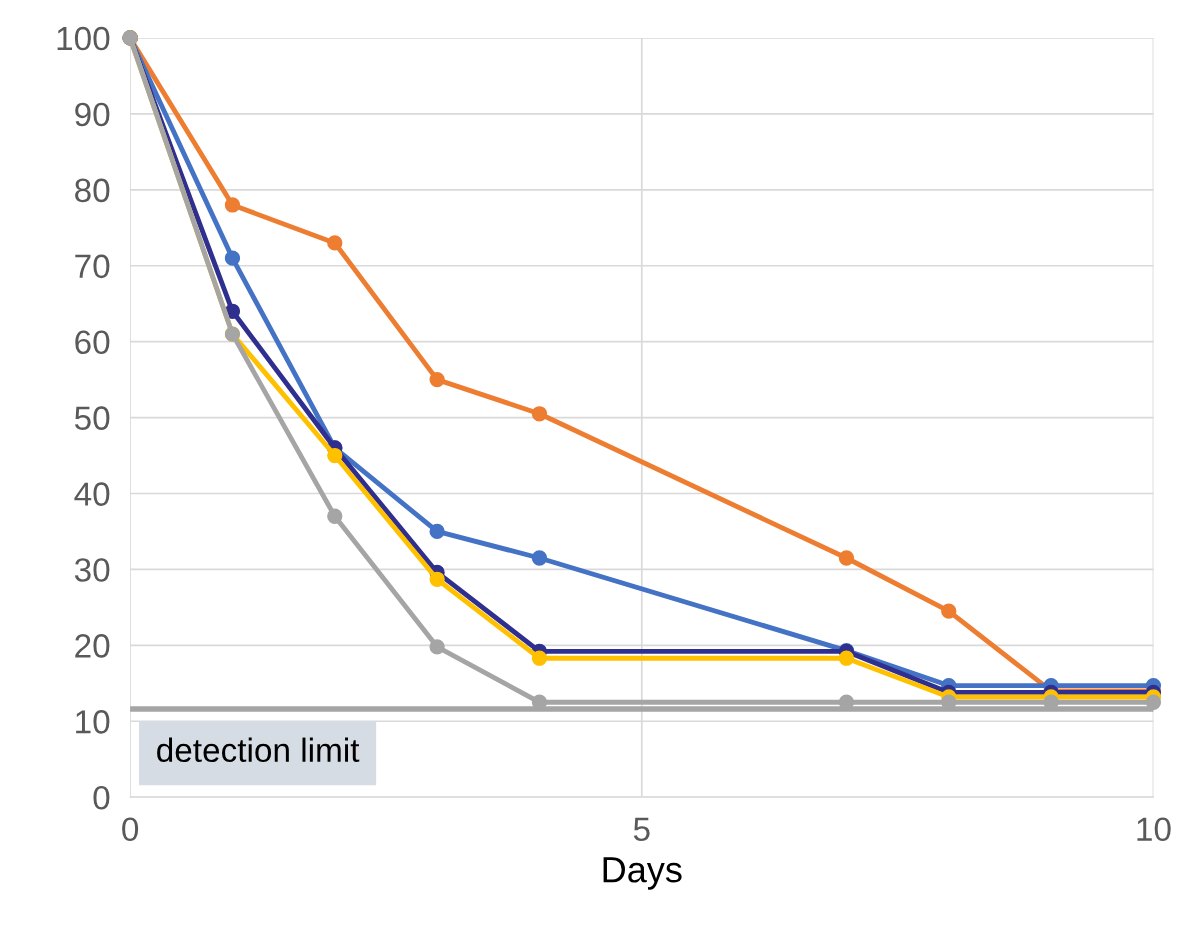 The width and height of the screenshot is (1183, 949). Describe the element at coordinates (92, 114) in the screenshot. I see `y-tick-label: 90` at that location.